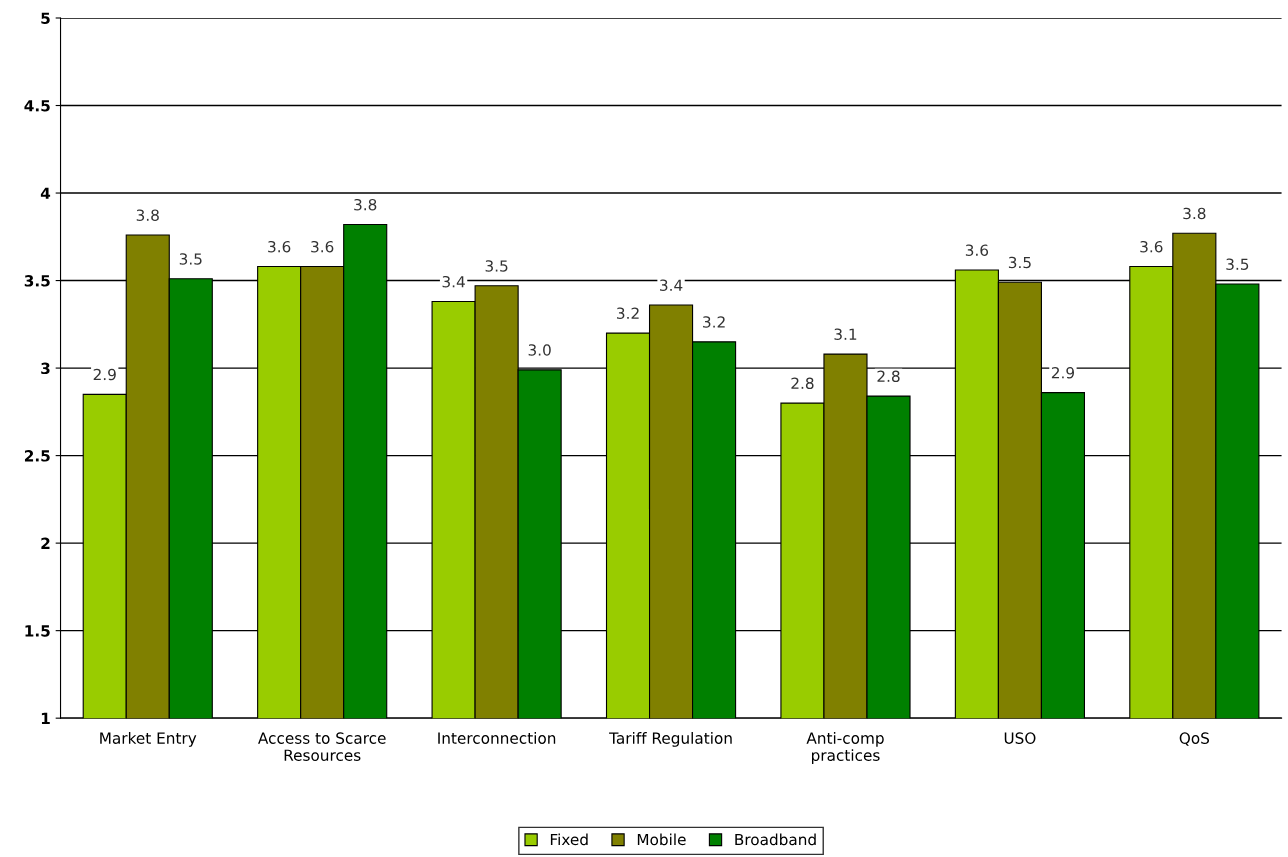 This screenshot has width=1288, height=857. What do you see at coordinates (37, 106) in the screenshot?
I see `y-tick-label: 4.5` at bounding box center [37, 106].